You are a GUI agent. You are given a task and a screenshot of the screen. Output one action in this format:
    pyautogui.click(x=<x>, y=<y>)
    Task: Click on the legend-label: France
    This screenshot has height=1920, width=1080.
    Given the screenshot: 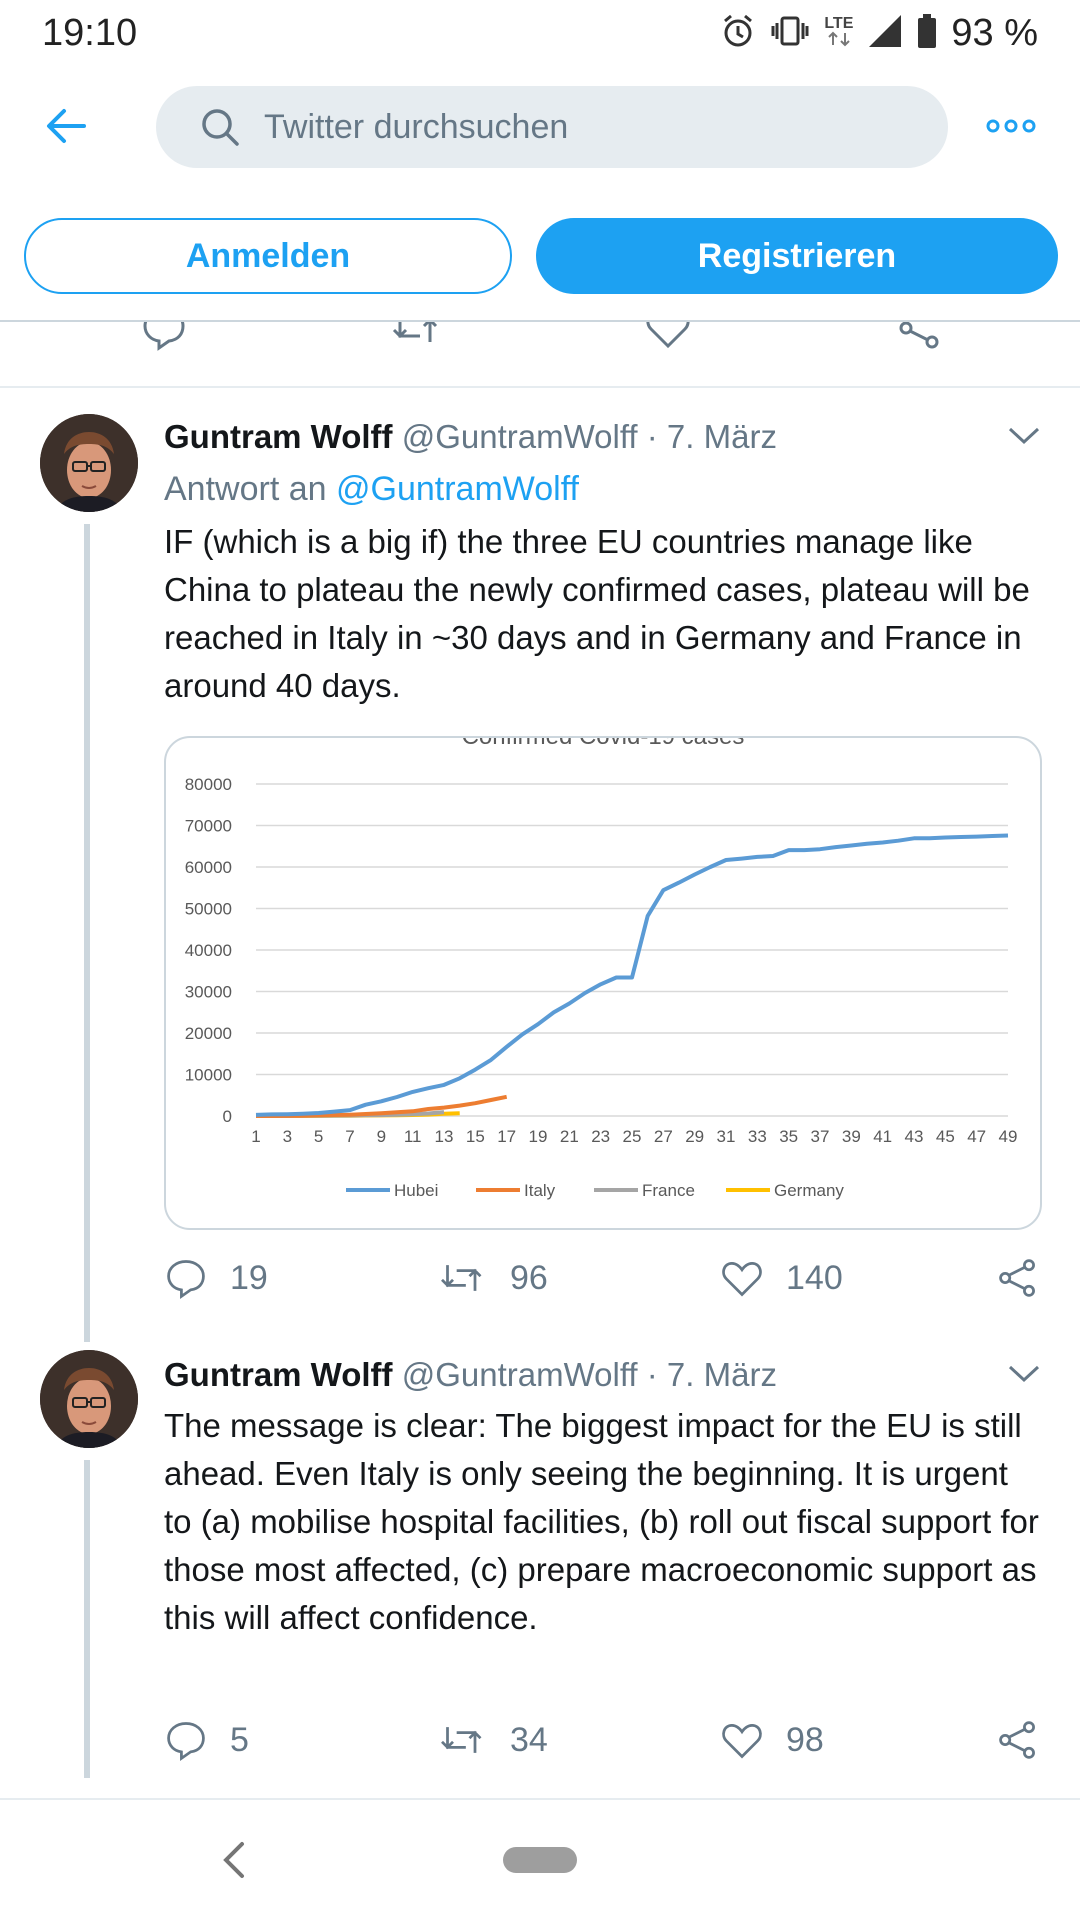 What is the action you would take?
    pyautogui.click(x=668, y=1190)
    